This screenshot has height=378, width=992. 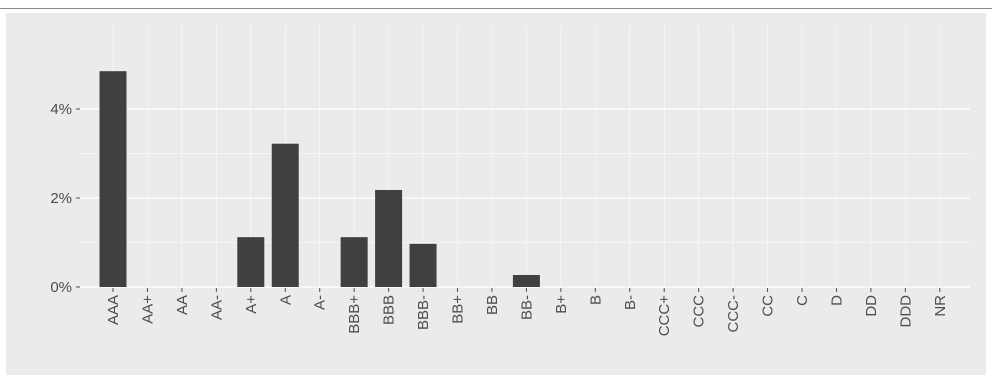 What do you see at coordinates (251, 262) in the screenshot?
I see `bar-A+` at bounding box center [251, 262].